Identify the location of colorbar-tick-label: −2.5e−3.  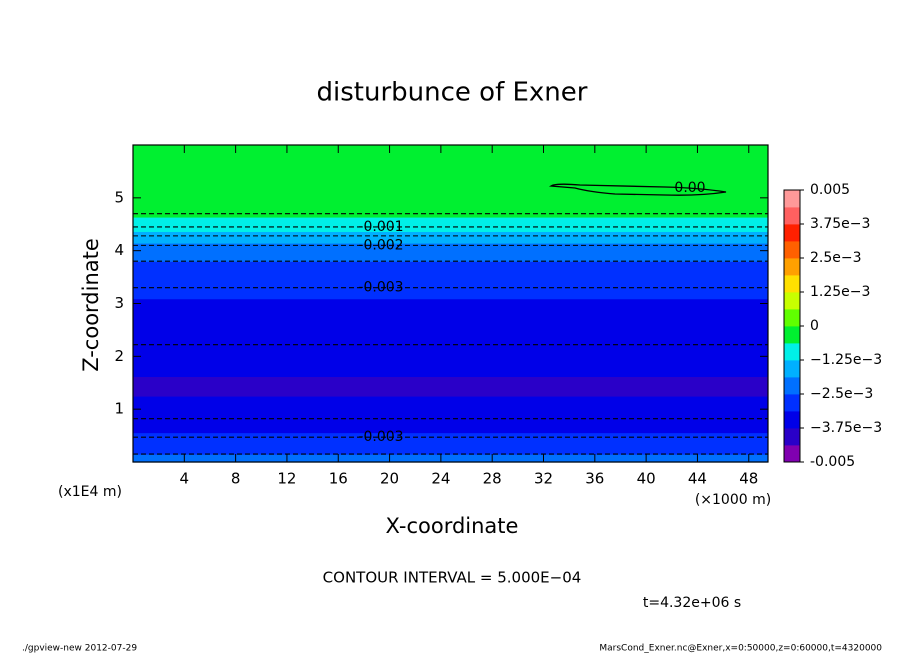
(841, 394).